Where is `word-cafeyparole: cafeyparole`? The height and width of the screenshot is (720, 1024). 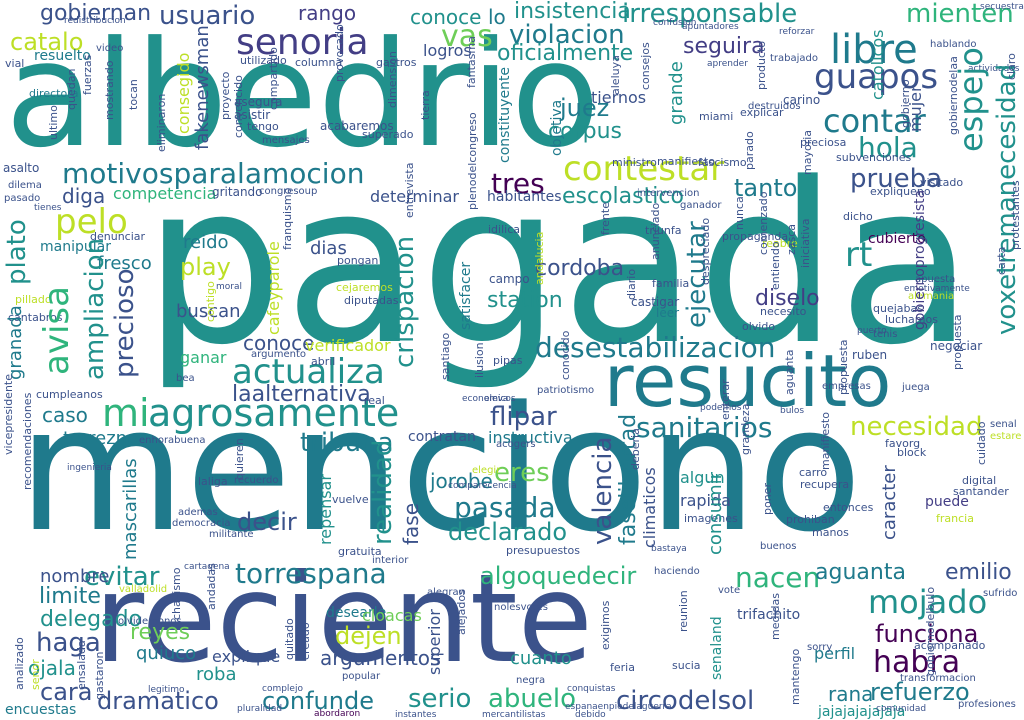
word-cafeyparole: cafeyparole is located at coordinates (273, 288).